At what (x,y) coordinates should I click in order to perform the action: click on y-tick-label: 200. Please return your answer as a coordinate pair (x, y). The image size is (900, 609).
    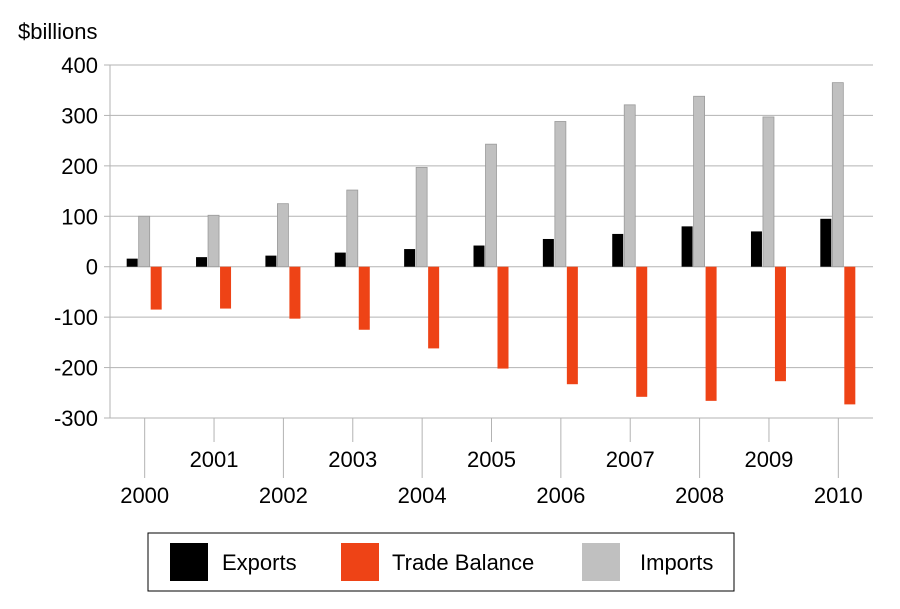
    Looking at the image, I should click on (79, 166).